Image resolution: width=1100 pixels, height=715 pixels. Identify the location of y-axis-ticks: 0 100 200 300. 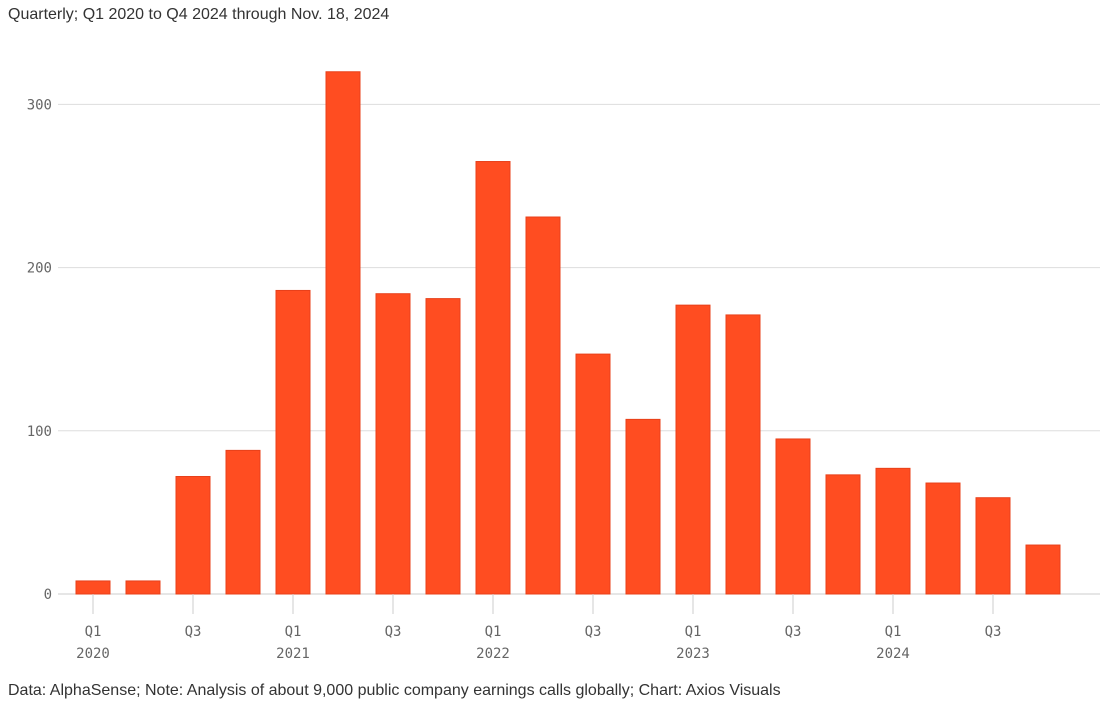
(39, 350).